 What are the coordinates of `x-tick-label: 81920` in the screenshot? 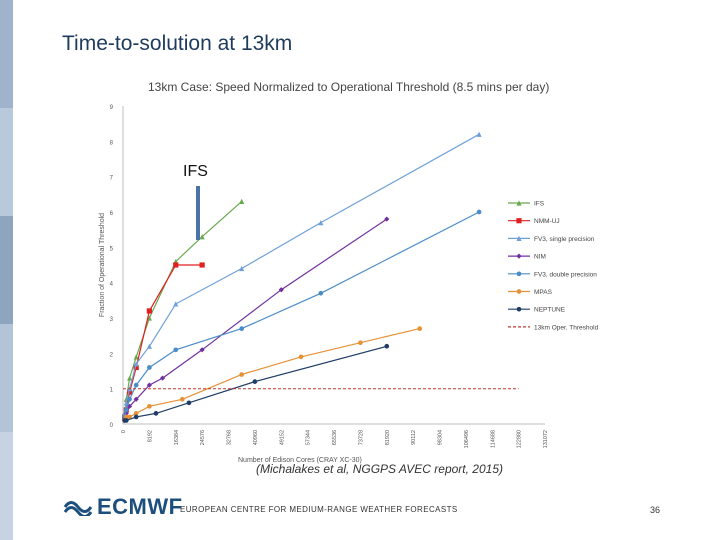 It's located at (388, 437).